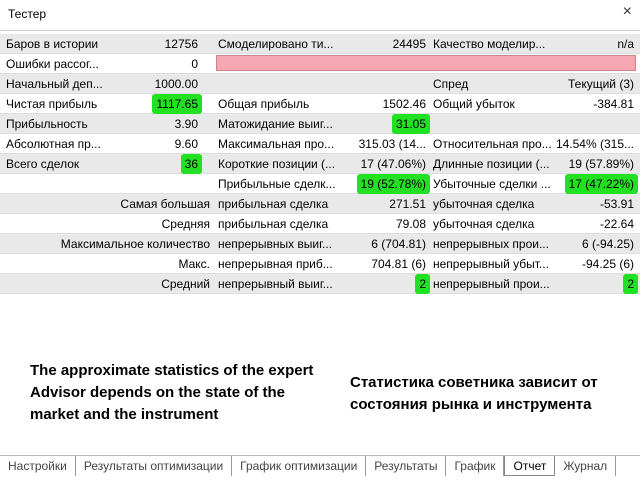 The image size is (640, 480). Describe the element at coordinates (607, 264) in the screenshot. I see `value-cell: -94.25 (6)` at that location.